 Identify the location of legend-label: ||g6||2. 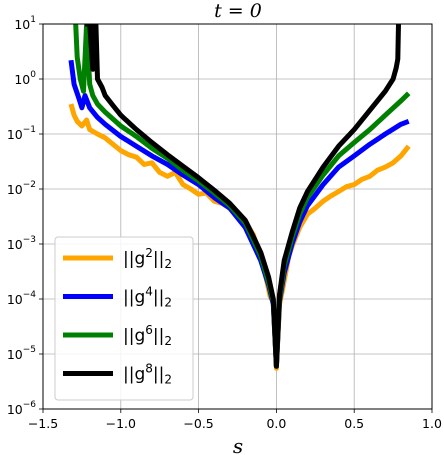
(147, 335).